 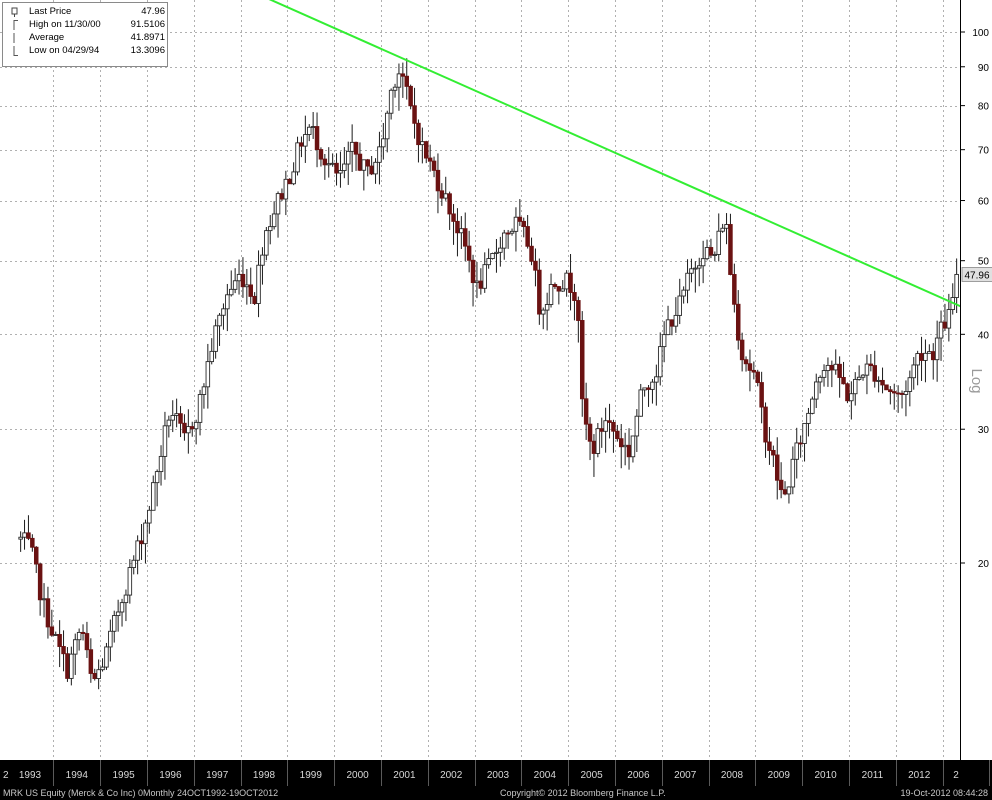 I want to click on y-tick-label: 60, so click(x=984, y=202).